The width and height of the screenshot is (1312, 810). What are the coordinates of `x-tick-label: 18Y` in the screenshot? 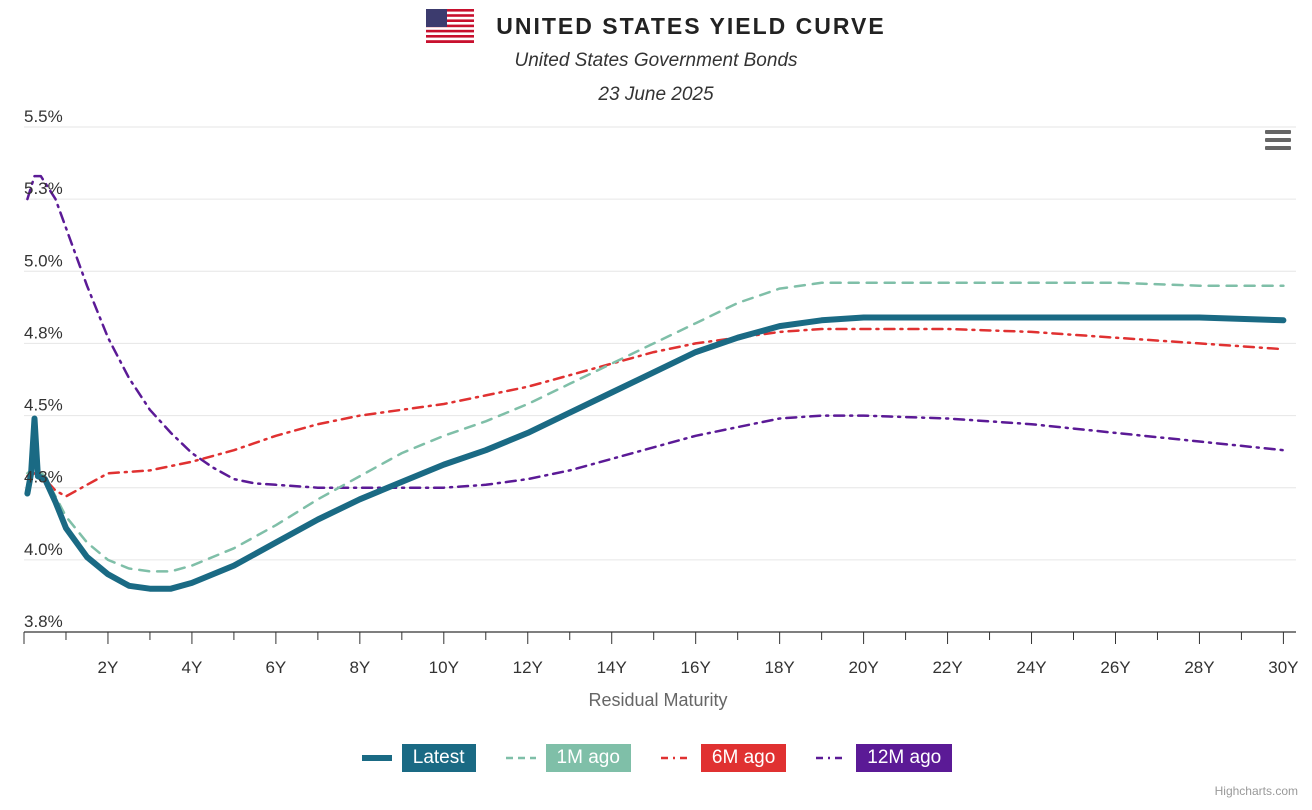 It's located at (780, 667).